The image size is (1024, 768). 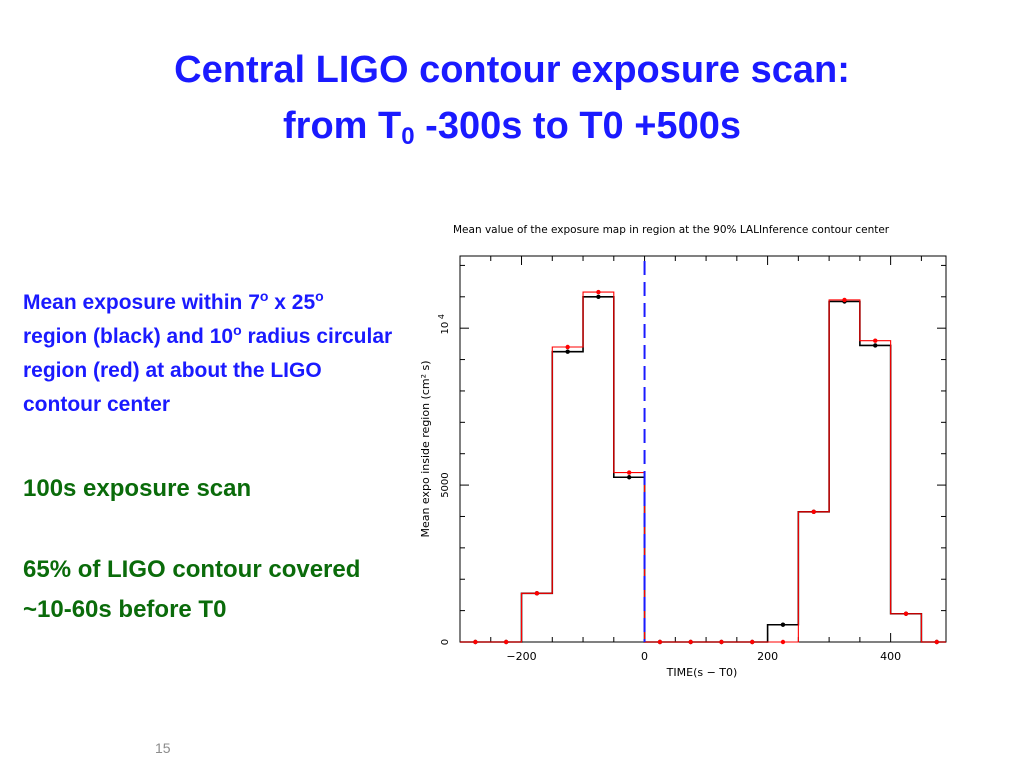 I want to click on title-line-2: from T0 -300s to T0 +500s, so click(x=512, y=126).